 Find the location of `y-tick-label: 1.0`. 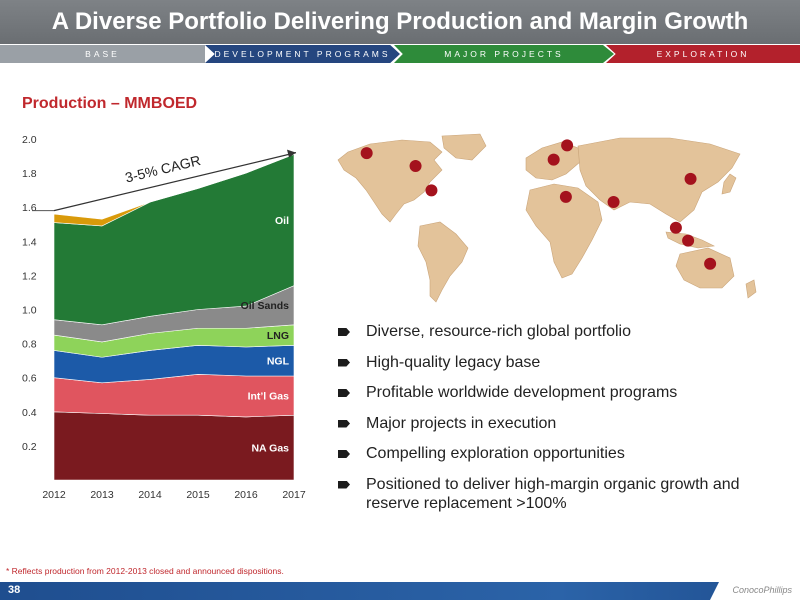

y-tick-label: 1.0 is located at coordinates (29, 311).